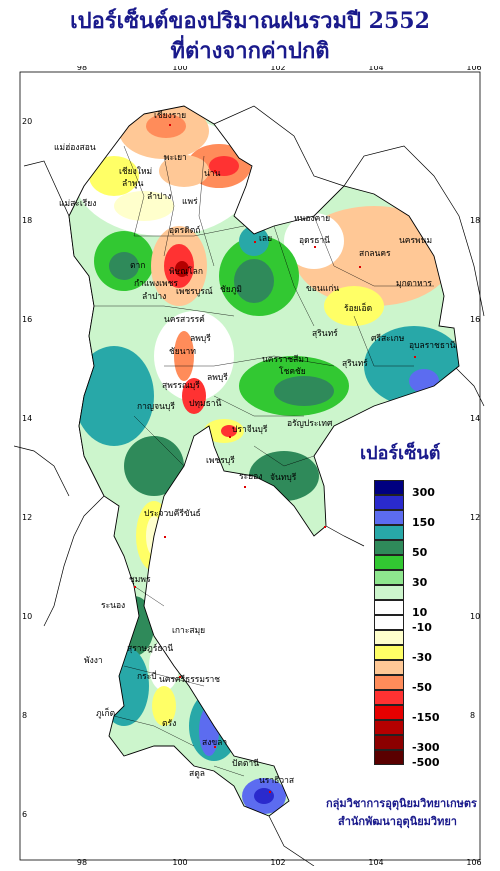  I want to click on station-label: ตาก, so click(137, 266).